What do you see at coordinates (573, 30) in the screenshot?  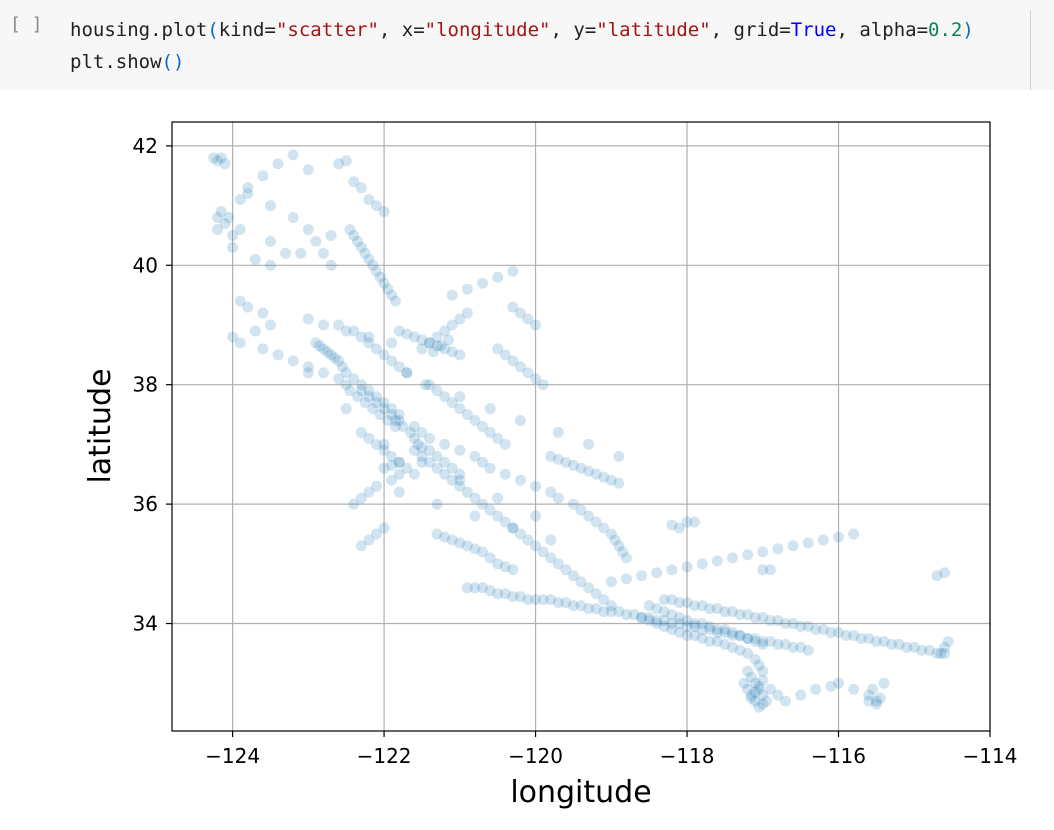 I see `code-token: , y=` at bounding box center [573, 30].